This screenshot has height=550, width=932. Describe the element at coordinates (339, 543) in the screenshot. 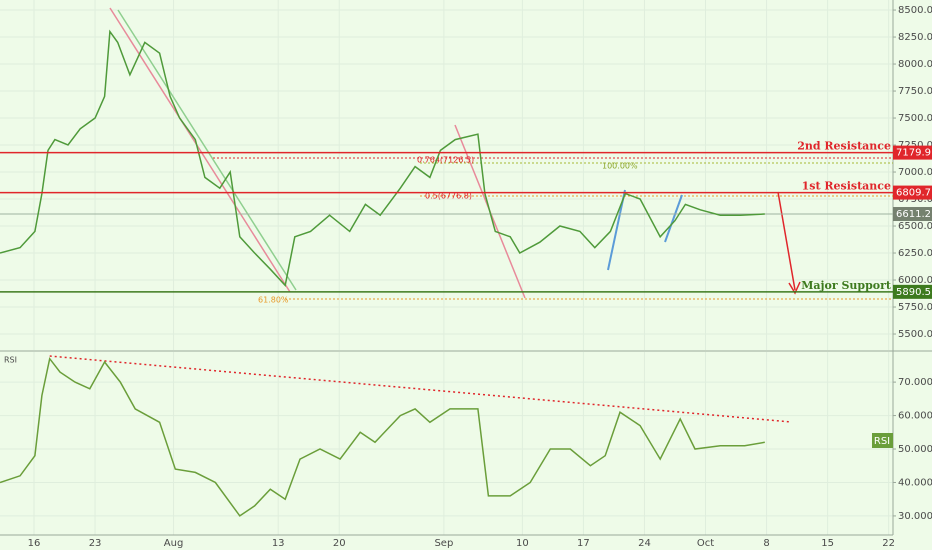

I see `x-tick-label: 20` at that location.